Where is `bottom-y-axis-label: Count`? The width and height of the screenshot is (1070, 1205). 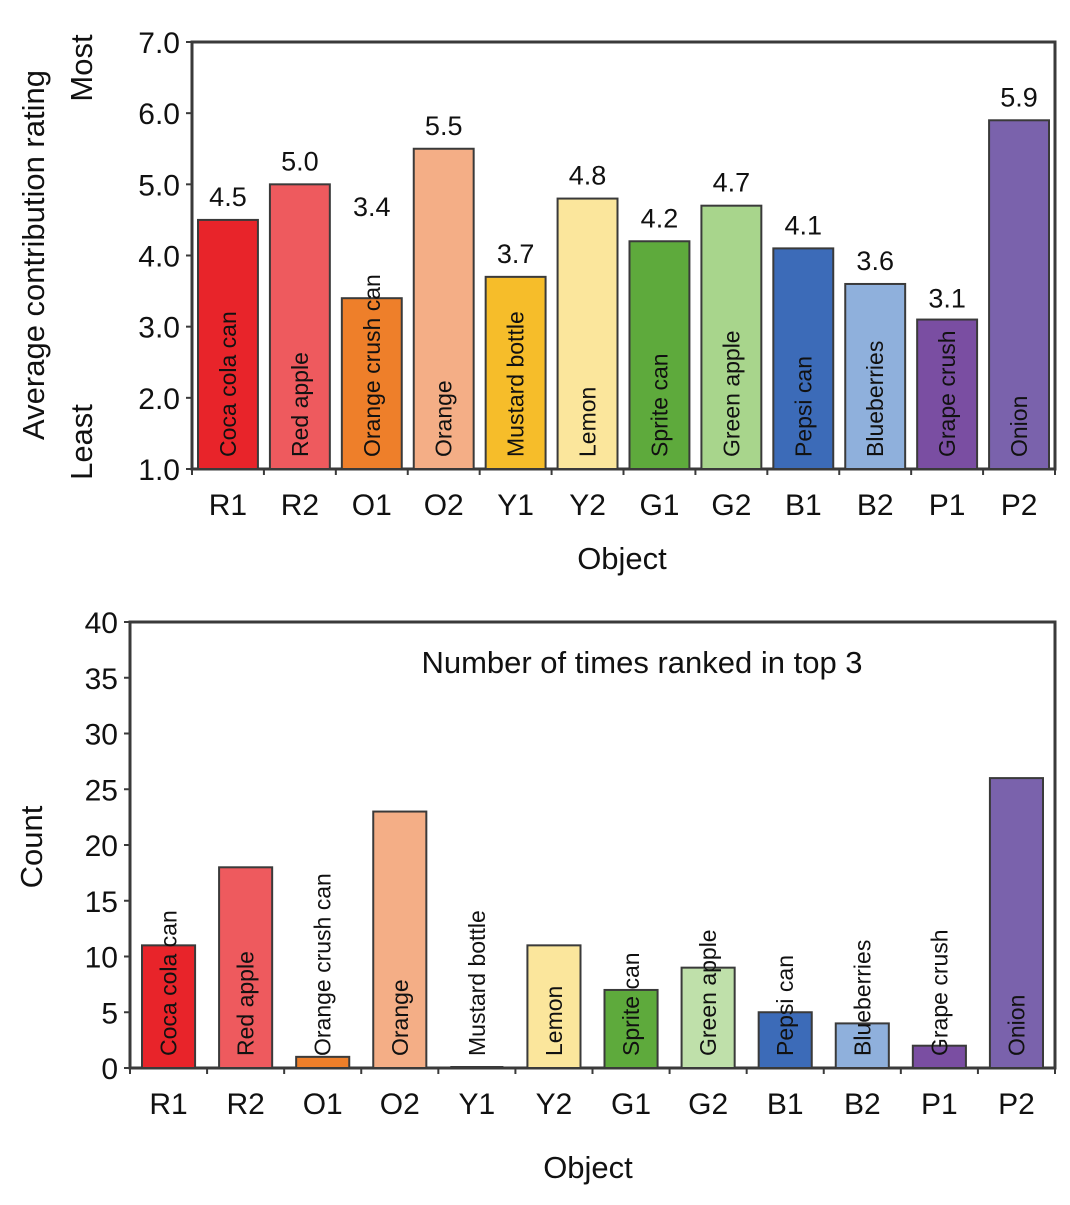
bottom-y-axis-label: Count is located at coordinates (31, 846).